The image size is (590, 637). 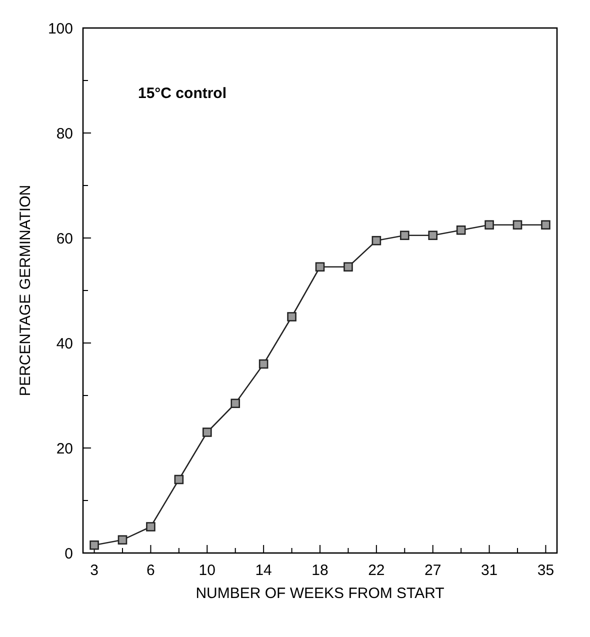 I want to click on y-tick-label: 80, so click(x=64, y=133).